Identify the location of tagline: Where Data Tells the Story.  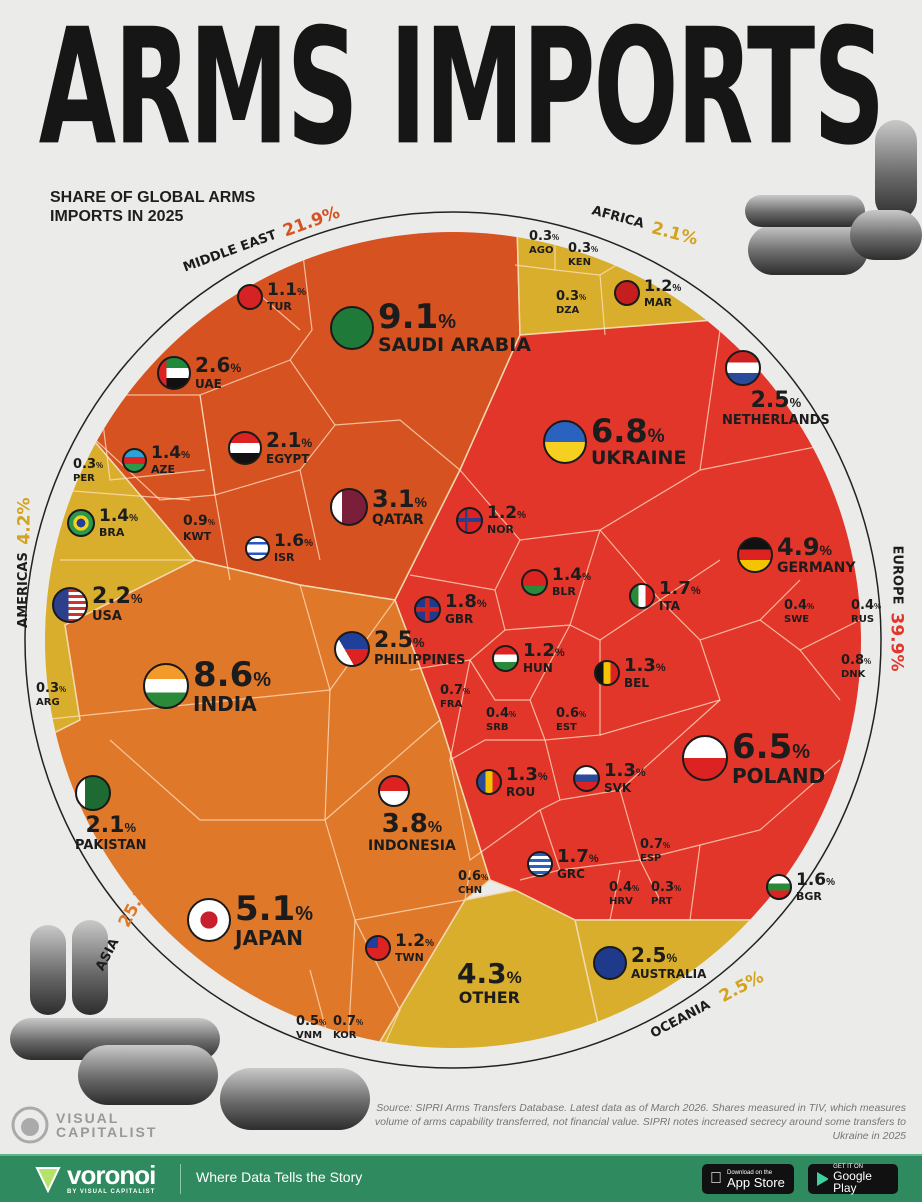
(279, 1177).